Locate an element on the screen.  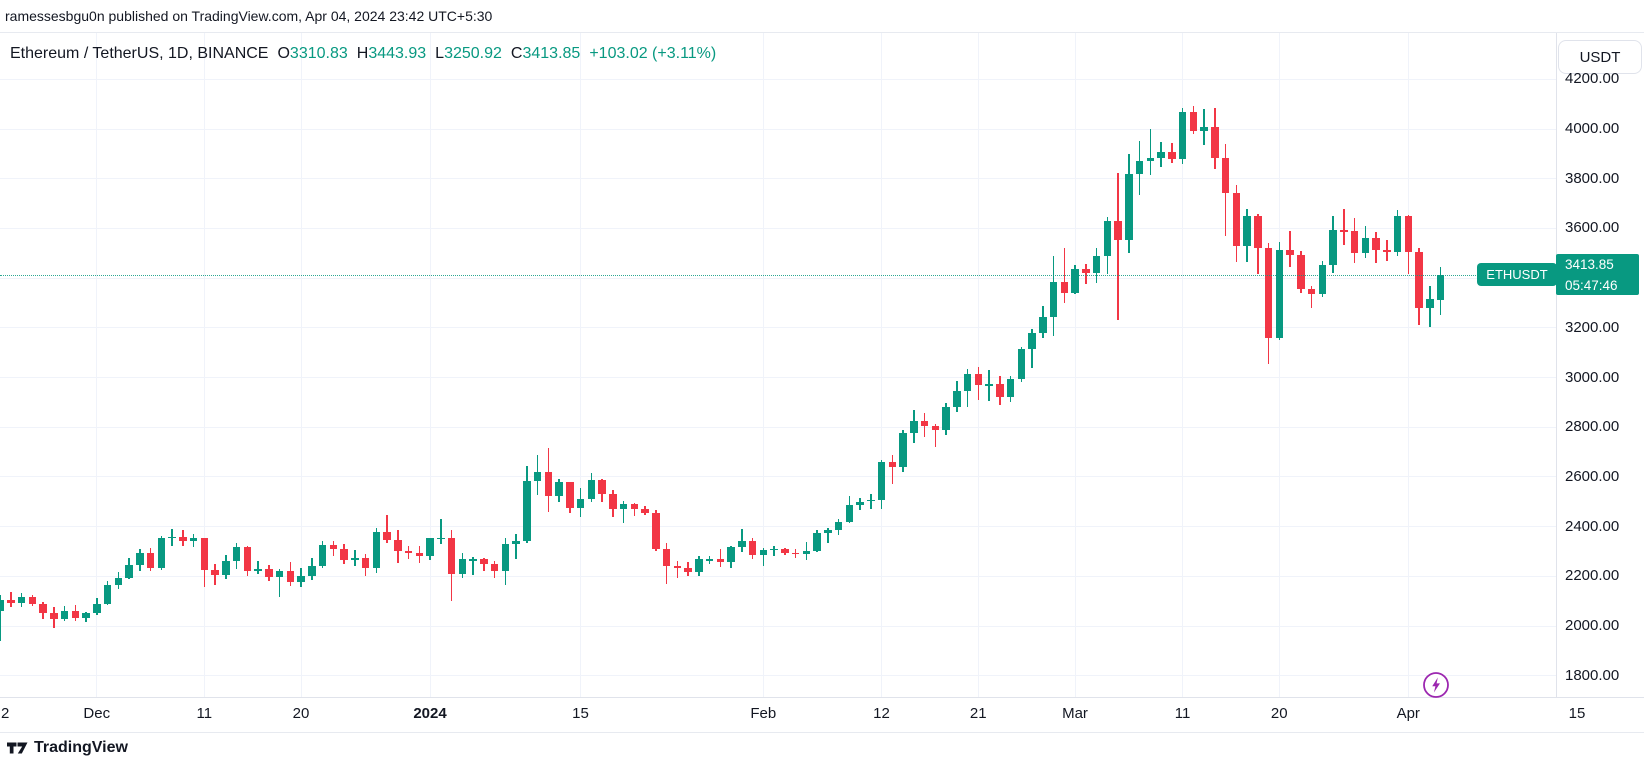
price-tick-label: 3600.00 is located at coordinates (1592, 228).